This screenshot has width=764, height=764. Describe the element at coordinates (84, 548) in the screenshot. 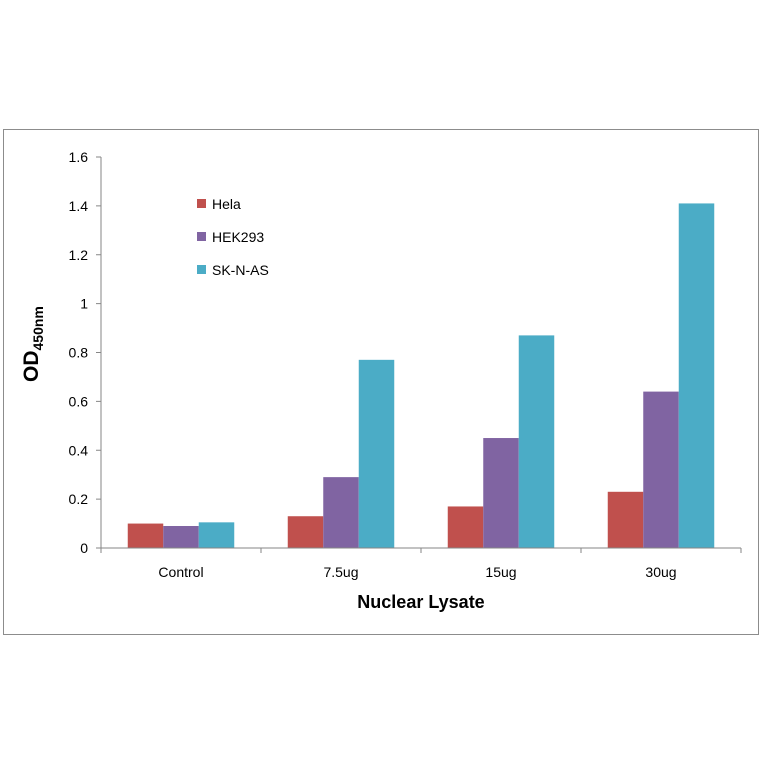

I see `y-tick-label: 0` at that location.